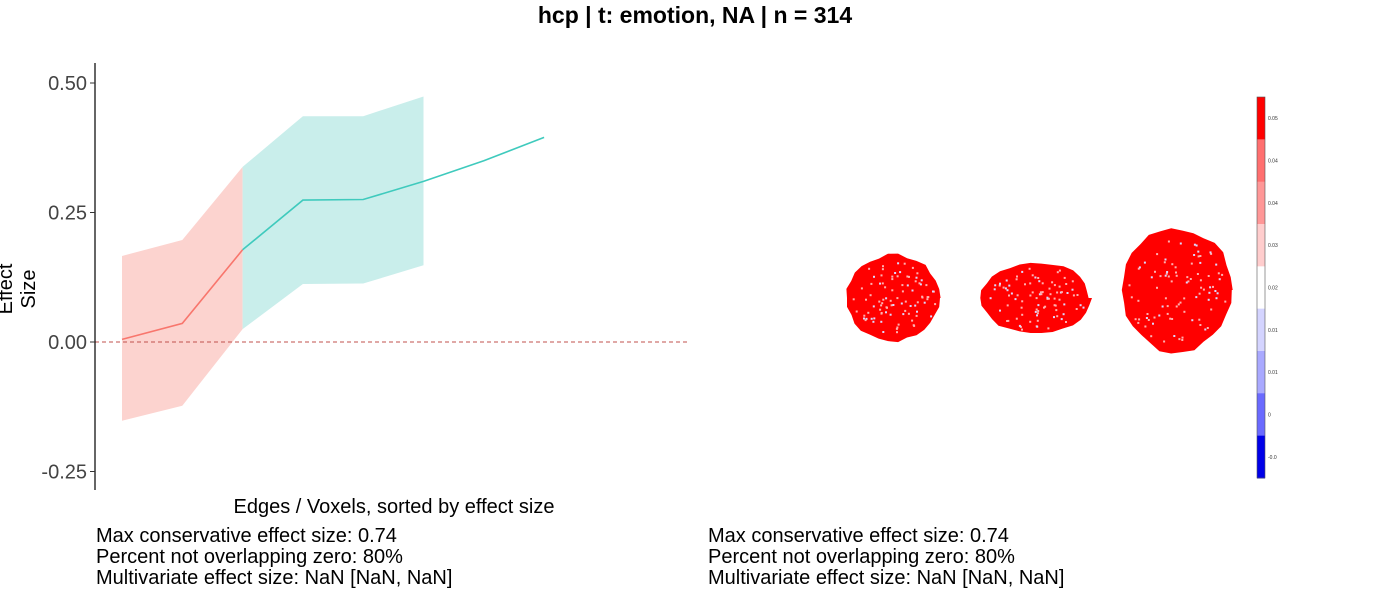  What do you see at coordinates (858, 536) in the screenshot?
I see `stats-right-line-1: Max conservative effect size: 0.74` at bounding box center [858, 536].